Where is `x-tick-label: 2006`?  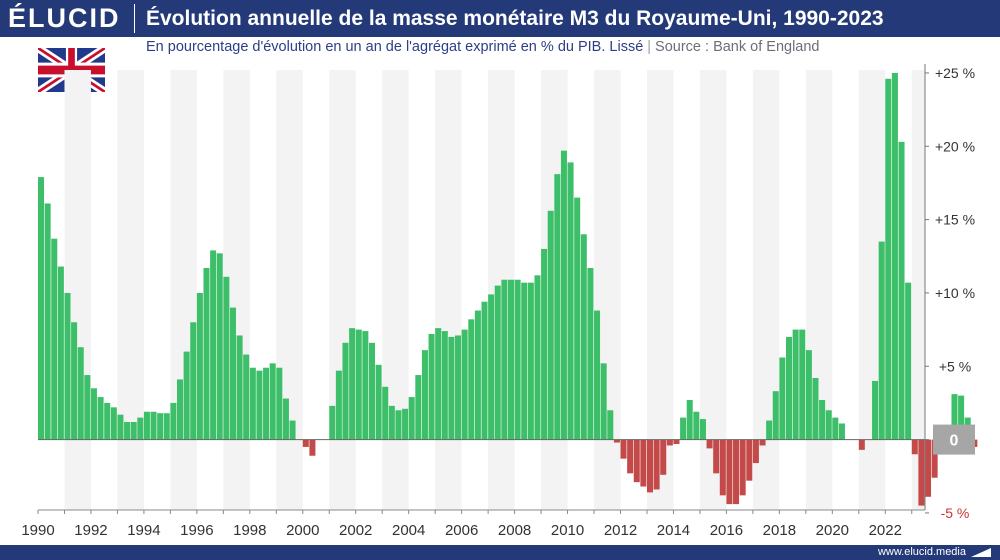
x-tick-label: 2006 is located at coordinates (461, 530).